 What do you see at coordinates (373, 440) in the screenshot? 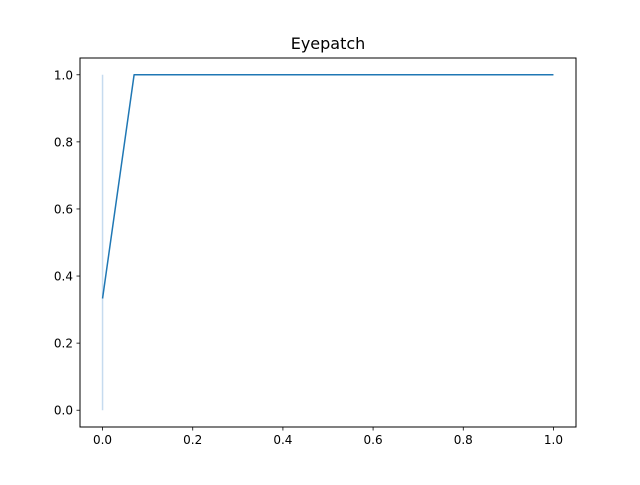
I see `x-tick-label: 0.6` at bounding box center [373, 440].